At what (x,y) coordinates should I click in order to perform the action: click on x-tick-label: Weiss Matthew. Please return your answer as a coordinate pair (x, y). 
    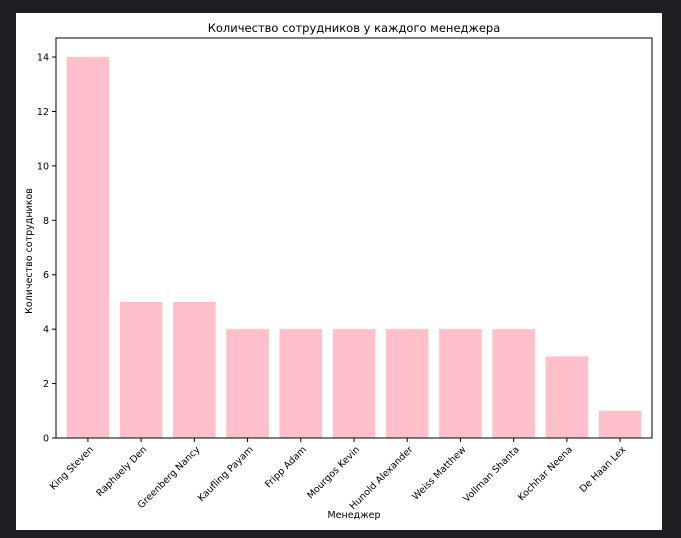
    Looking at the image, I should click on (439, 473).